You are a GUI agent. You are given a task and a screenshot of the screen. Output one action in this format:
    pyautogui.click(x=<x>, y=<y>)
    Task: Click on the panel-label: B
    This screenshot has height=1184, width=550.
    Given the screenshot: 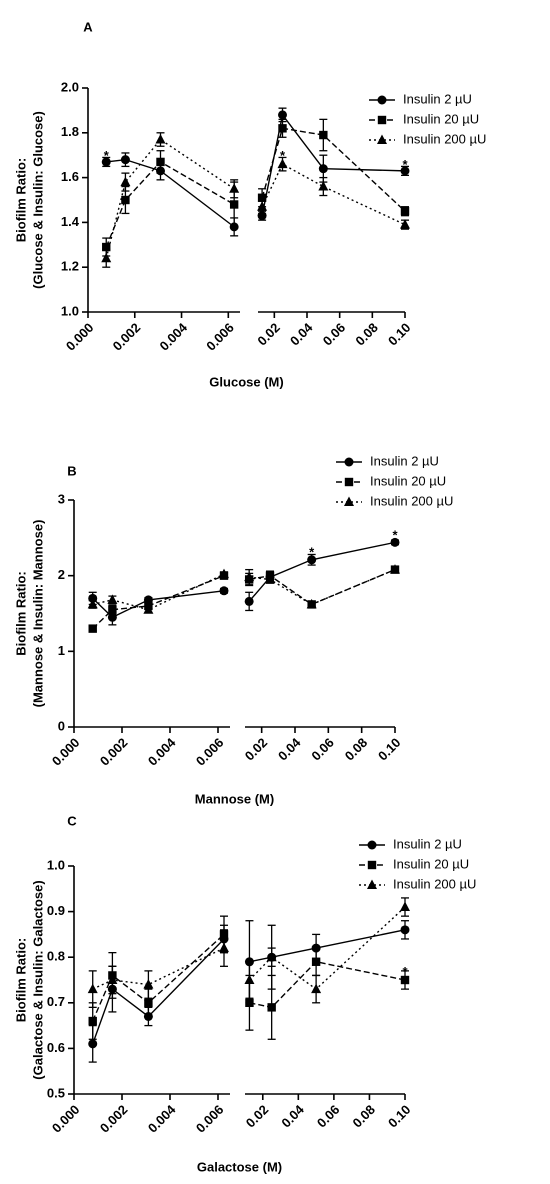 What is the action you would take?
    pyautogui.click(x=71, y=470)
    